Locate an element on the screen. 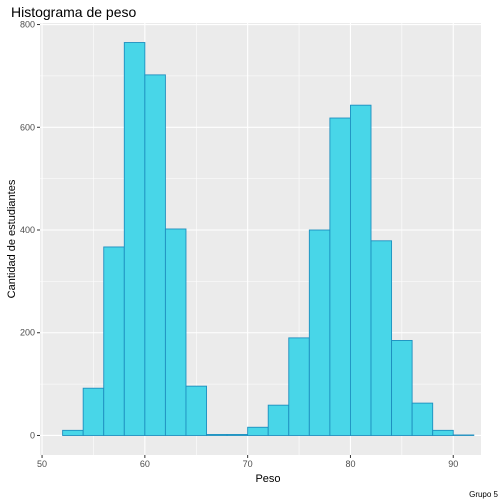  x-axis-title: Peso is located at coordinates (267, 479).